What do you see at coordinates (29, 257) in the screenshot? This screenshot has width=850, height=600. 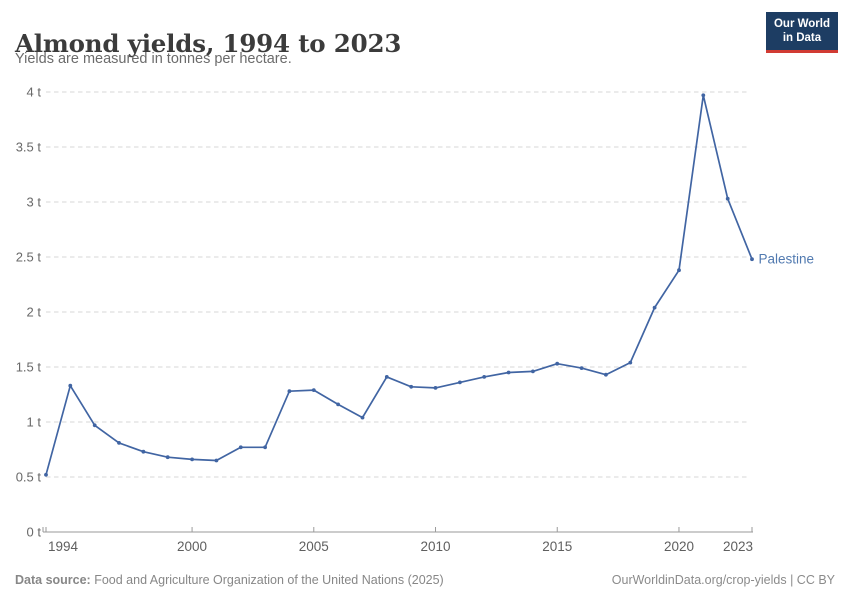 I see `y-axis-tick-label: 2.5 t` at bounding box center [29, 257].